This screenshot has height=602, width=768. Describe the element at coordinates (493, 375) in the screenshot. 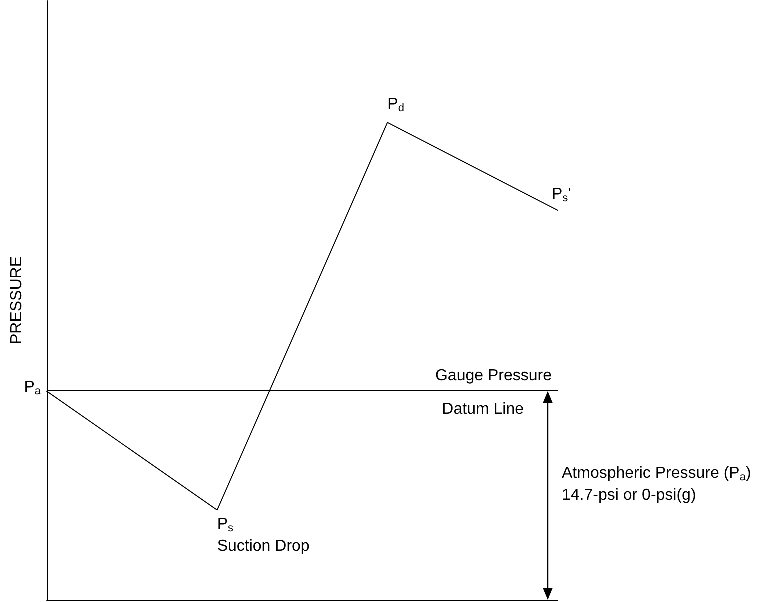

I see `ref-line-label: Gauge Pressure` at that location.